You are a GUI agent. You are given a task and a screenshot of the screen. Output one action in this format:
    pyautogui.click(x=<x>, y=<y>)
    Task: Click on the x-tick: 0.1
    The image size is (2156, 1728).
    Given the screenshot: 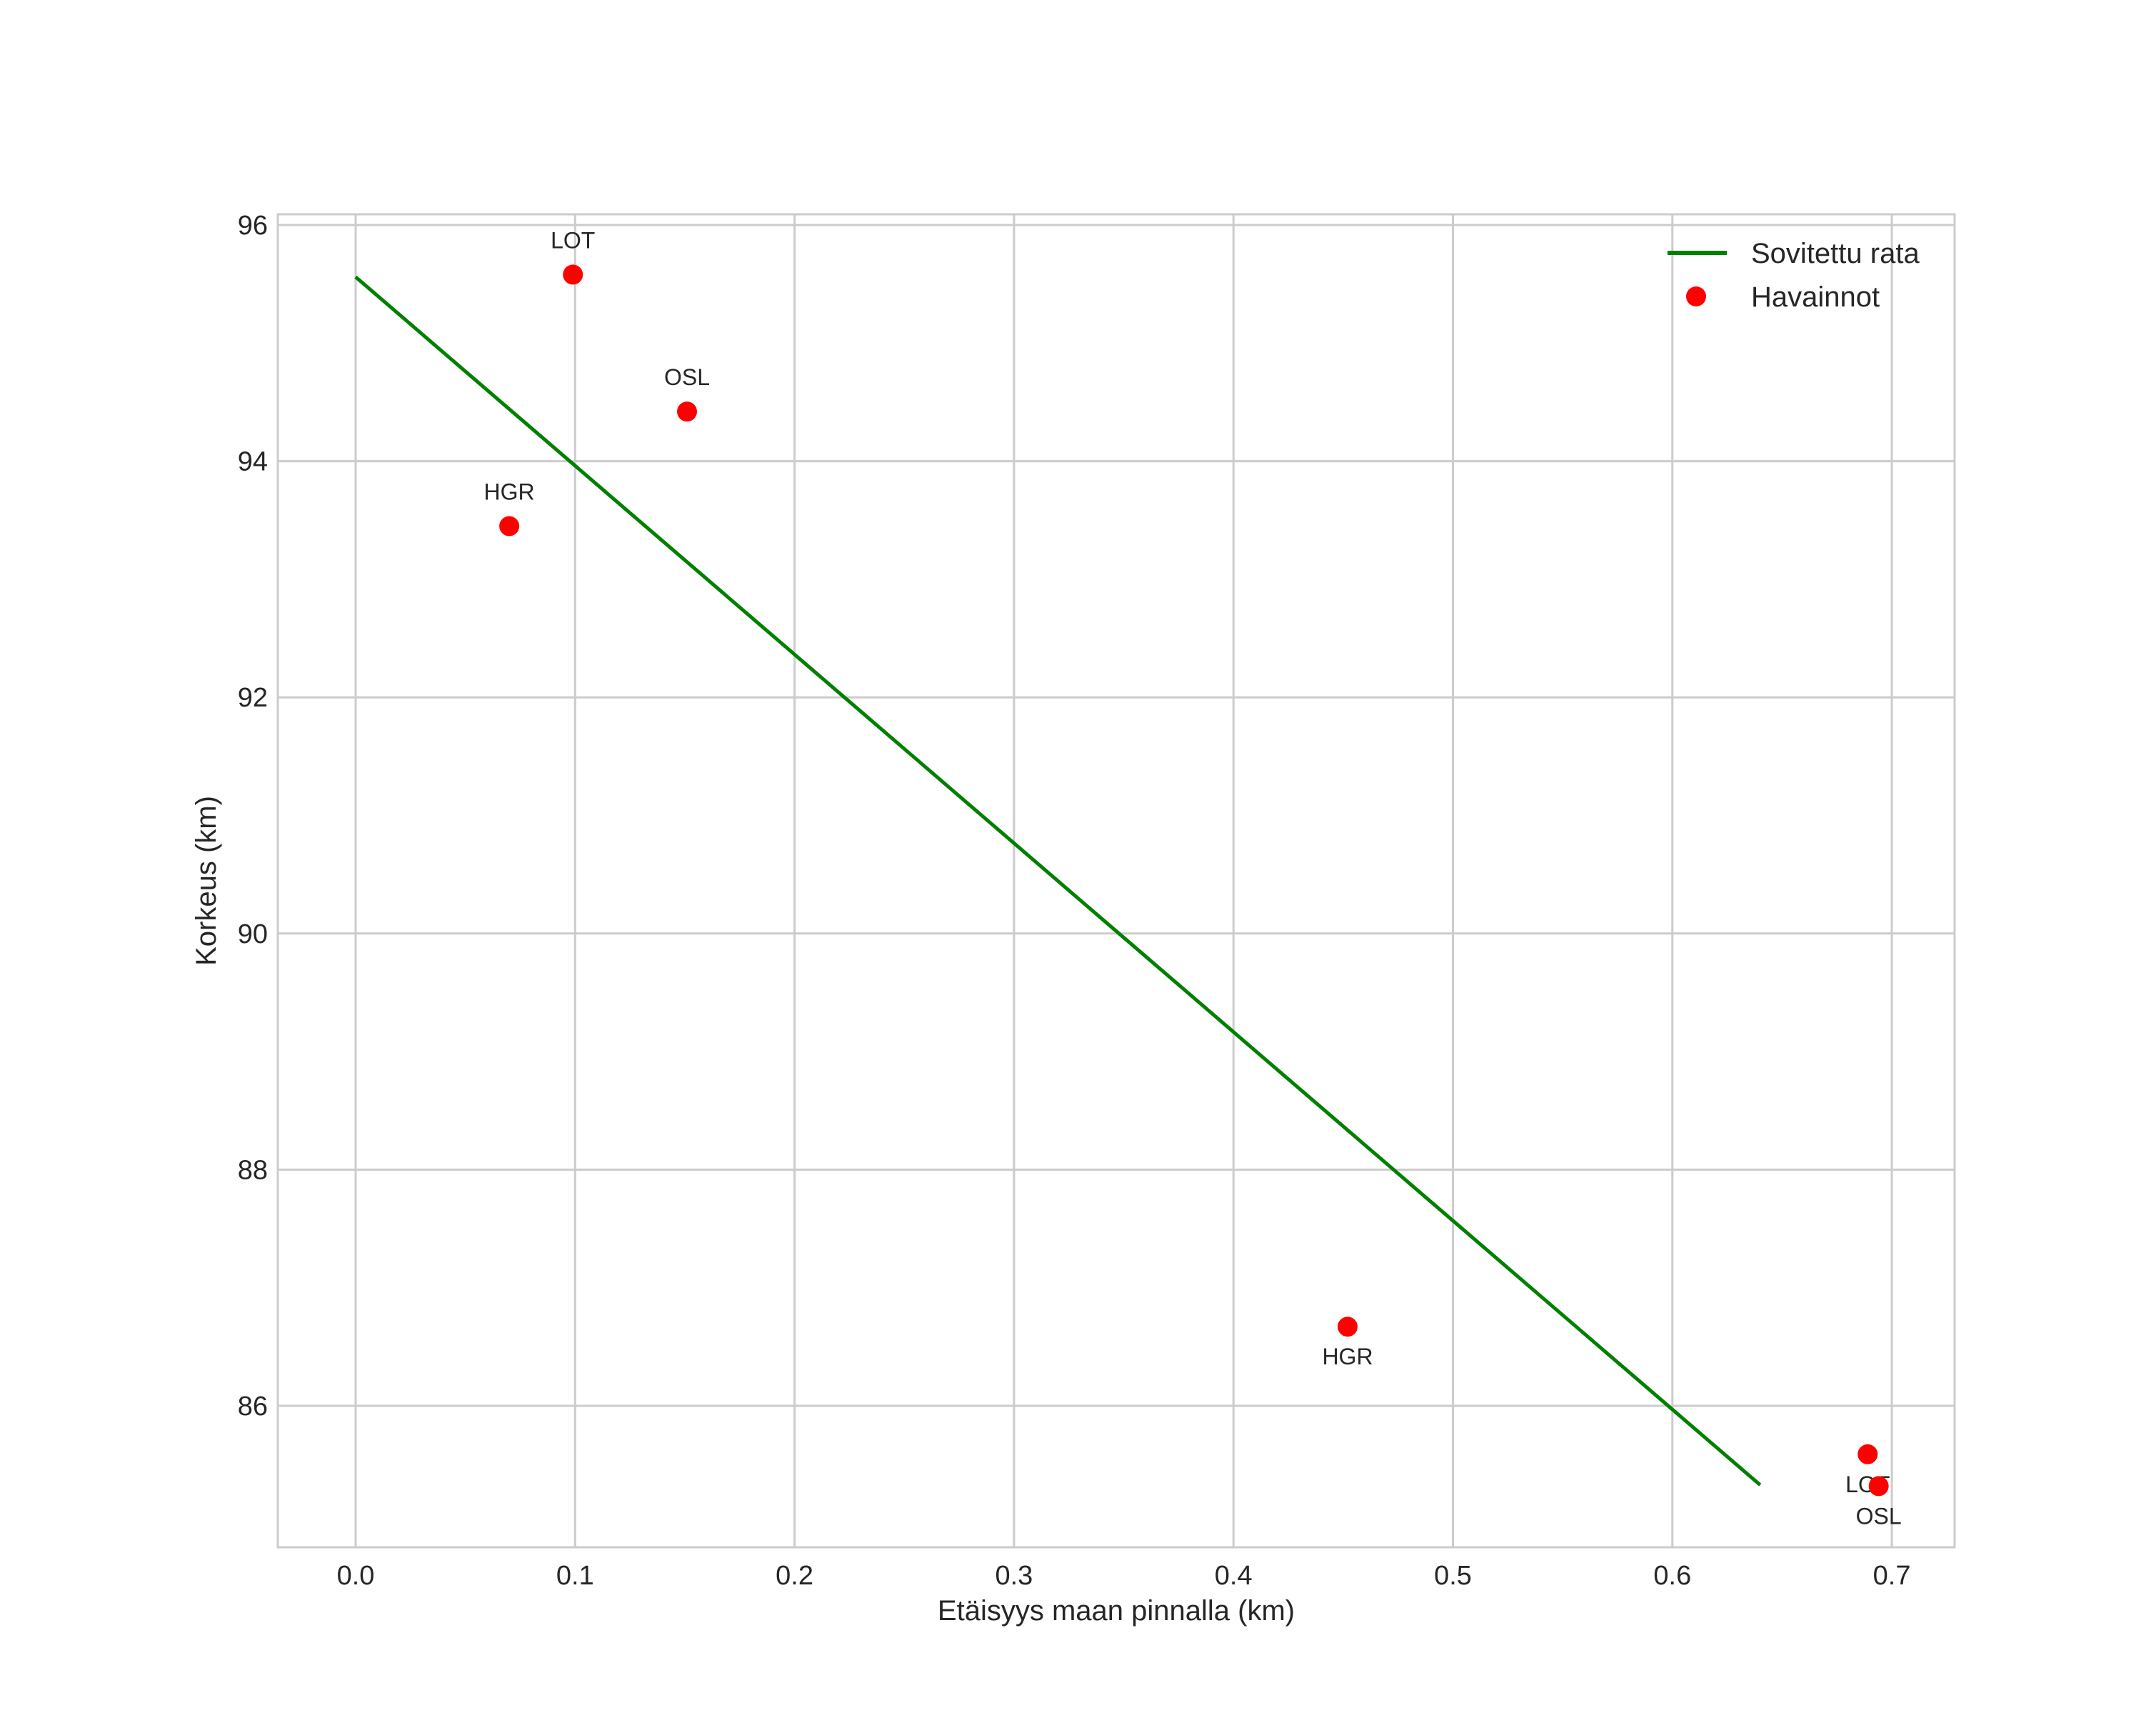 What is the action you would take?
    pyautogui.click(x=575, y=1576)
    